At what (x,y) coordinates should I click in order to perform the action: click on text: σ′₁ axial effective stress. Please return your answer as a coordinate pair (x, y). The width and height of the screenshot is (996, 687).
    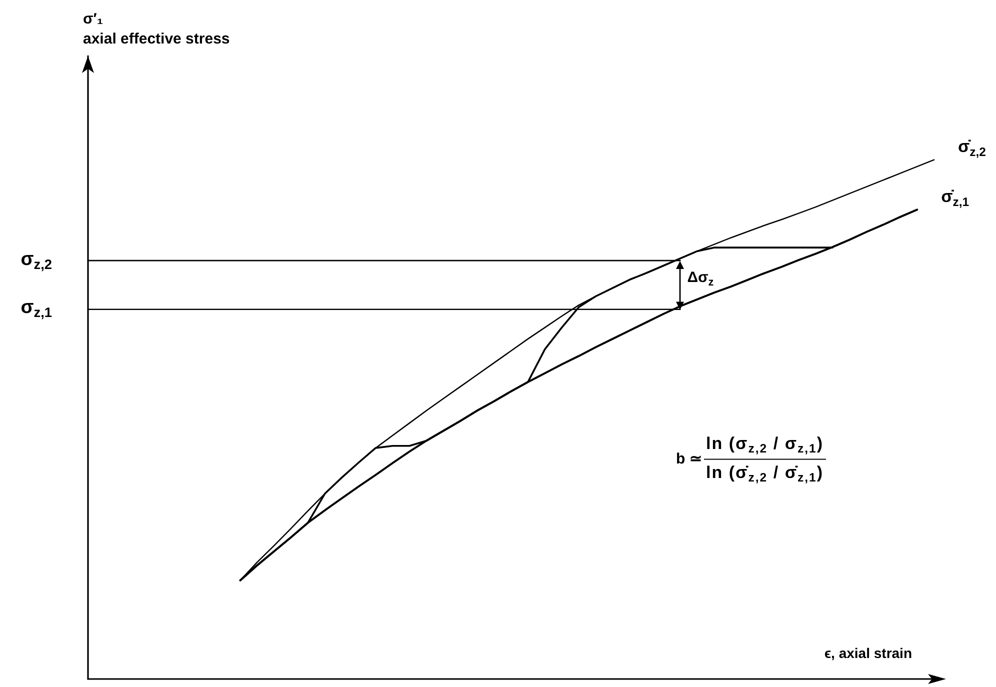
    Looking at the image, I should click on (156, 30).